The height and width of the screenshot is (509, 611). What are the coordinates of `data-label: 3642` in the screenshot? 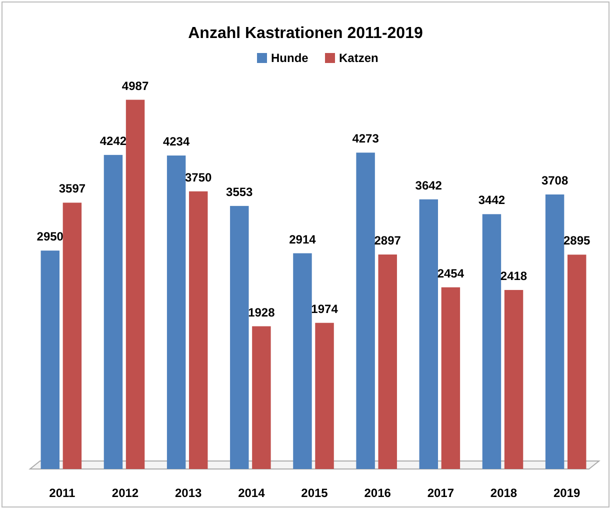 It's located at (428, 185).